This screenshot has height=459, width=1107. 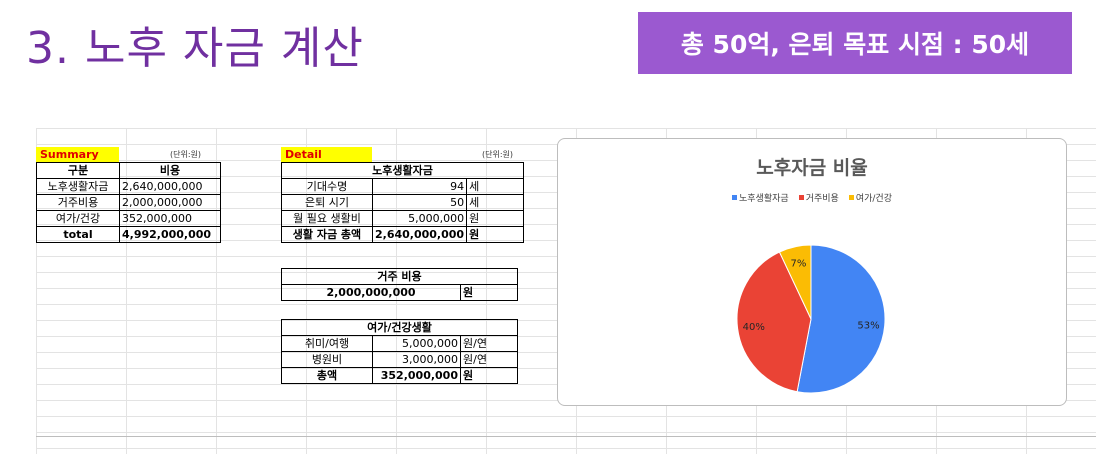 I want to click on summary-header-cost: 비용, so click(x=170, y=170).